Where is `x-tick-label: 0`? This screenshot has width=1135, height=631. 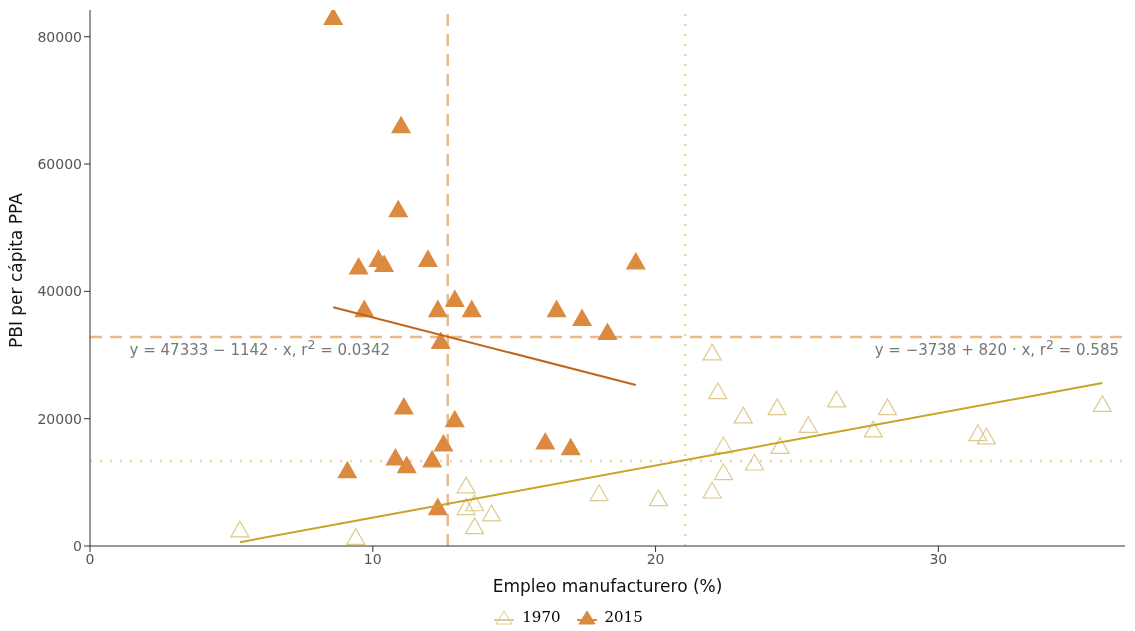
x-tick-label: 0 is located at coordinates (90, 558).